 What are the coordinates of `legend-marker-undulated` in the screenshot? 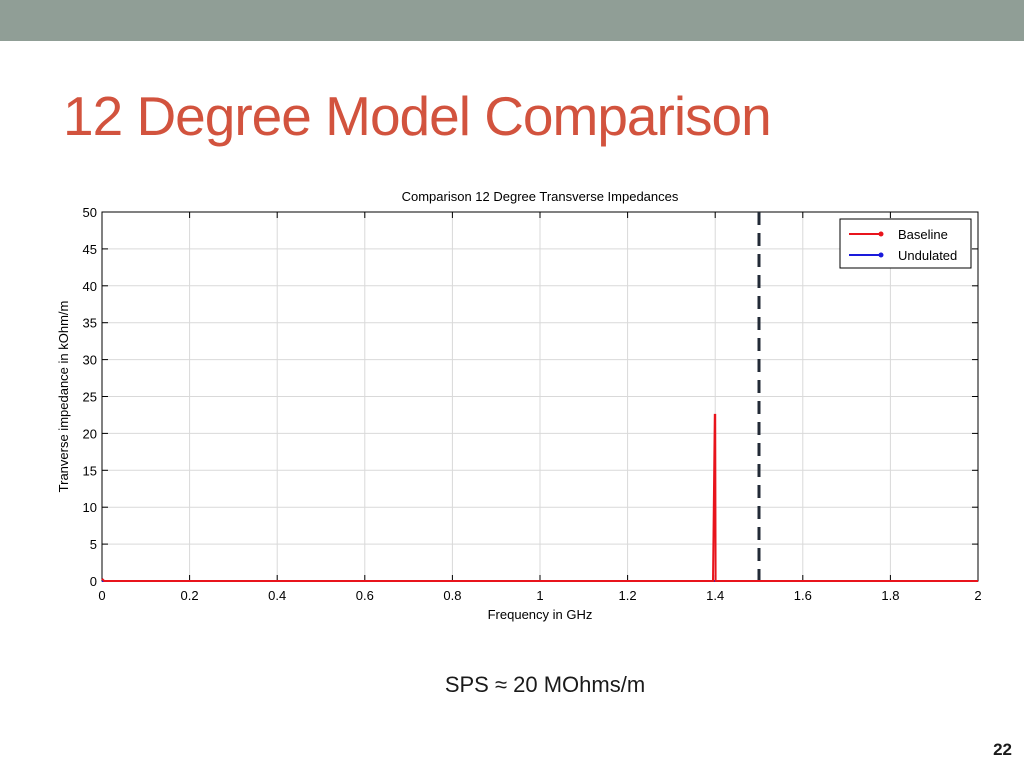 It's located at (881, 255).